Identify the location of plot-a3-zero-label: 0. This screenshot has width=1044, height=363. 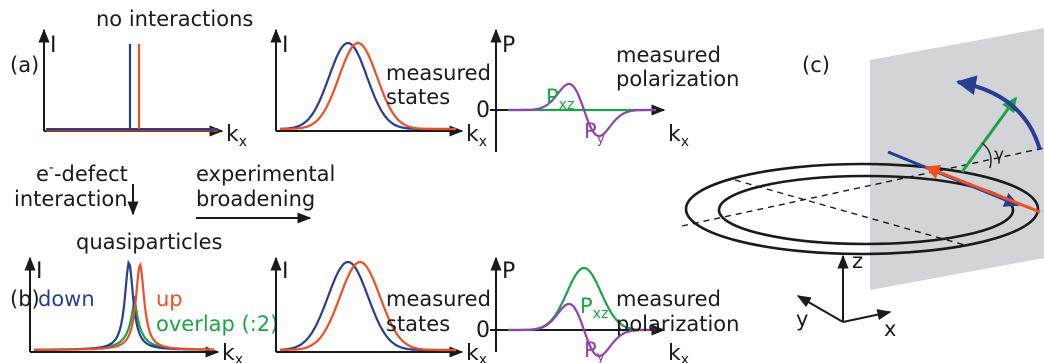
(483, 110).